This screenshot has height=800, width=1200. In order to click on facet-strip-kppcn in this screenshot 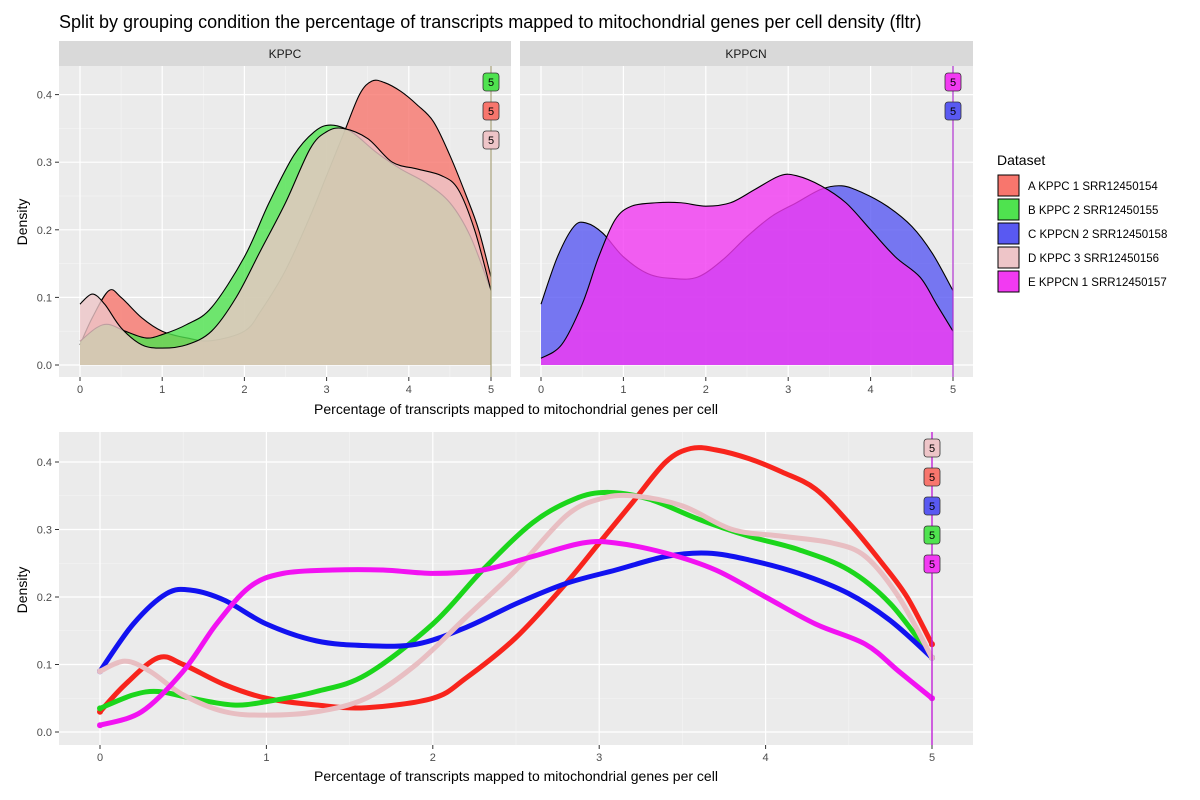, I will do `click(746, 53)`.